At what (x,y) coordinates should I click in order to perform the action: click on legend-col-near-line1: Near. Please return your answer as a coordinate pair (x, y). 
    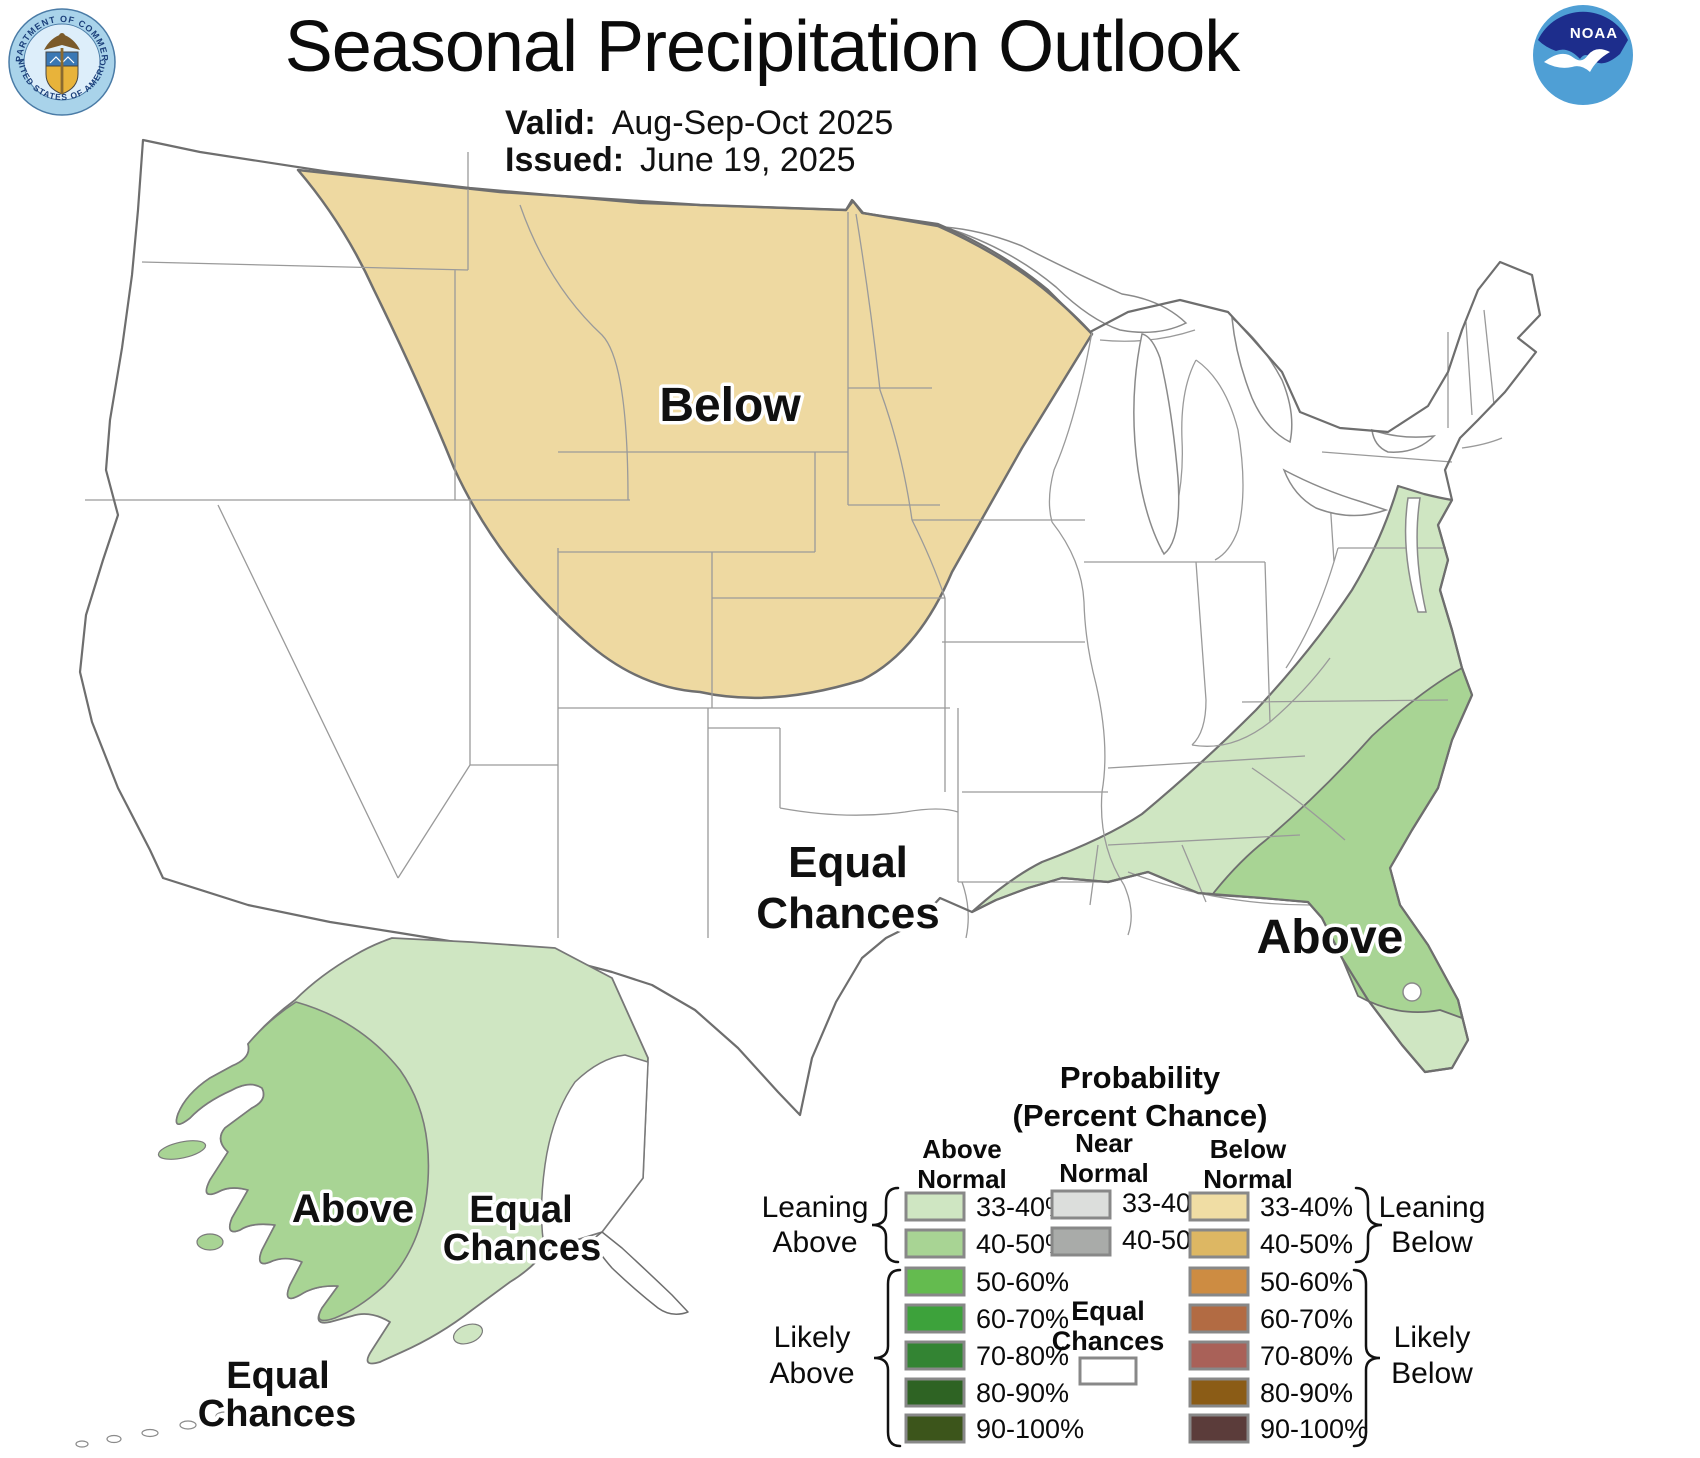
    Looking at the image, I should click on (1104, 1143).